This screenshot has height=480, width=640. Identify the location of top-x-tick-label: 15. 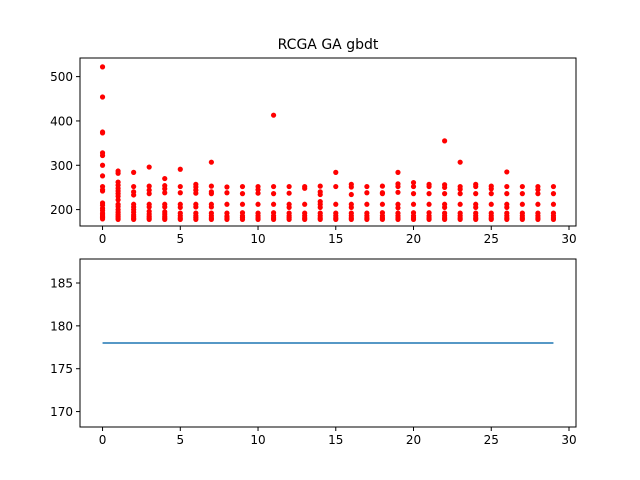
(335, 239).